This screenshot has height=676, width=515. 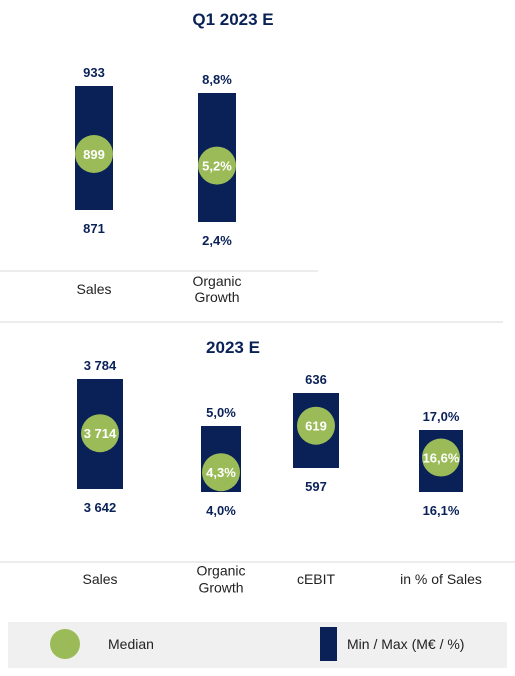 What do you see at coordinates (257, 645) in the screenshot?
I see `legend: Median Min / Max (M€ / %)` at bounding box center [257, 645].